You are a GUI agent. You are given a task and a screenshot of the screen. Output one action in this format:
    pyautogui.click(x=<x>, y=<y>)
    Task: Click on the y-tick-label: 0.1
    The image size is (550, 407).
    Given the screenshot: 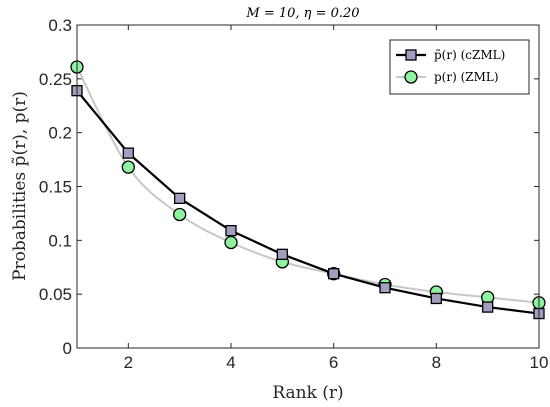 What is the action you would take?
    pyautogui.click(x=60, y=240)
    